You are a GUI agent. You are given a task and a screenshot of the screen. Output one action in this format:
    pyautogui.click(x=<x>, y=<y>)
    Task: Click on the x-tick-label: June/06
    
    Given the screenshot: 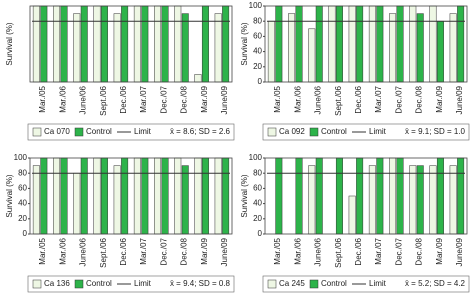 What is the action you would take?
    pyautogui.click(x=318, y=251)
    